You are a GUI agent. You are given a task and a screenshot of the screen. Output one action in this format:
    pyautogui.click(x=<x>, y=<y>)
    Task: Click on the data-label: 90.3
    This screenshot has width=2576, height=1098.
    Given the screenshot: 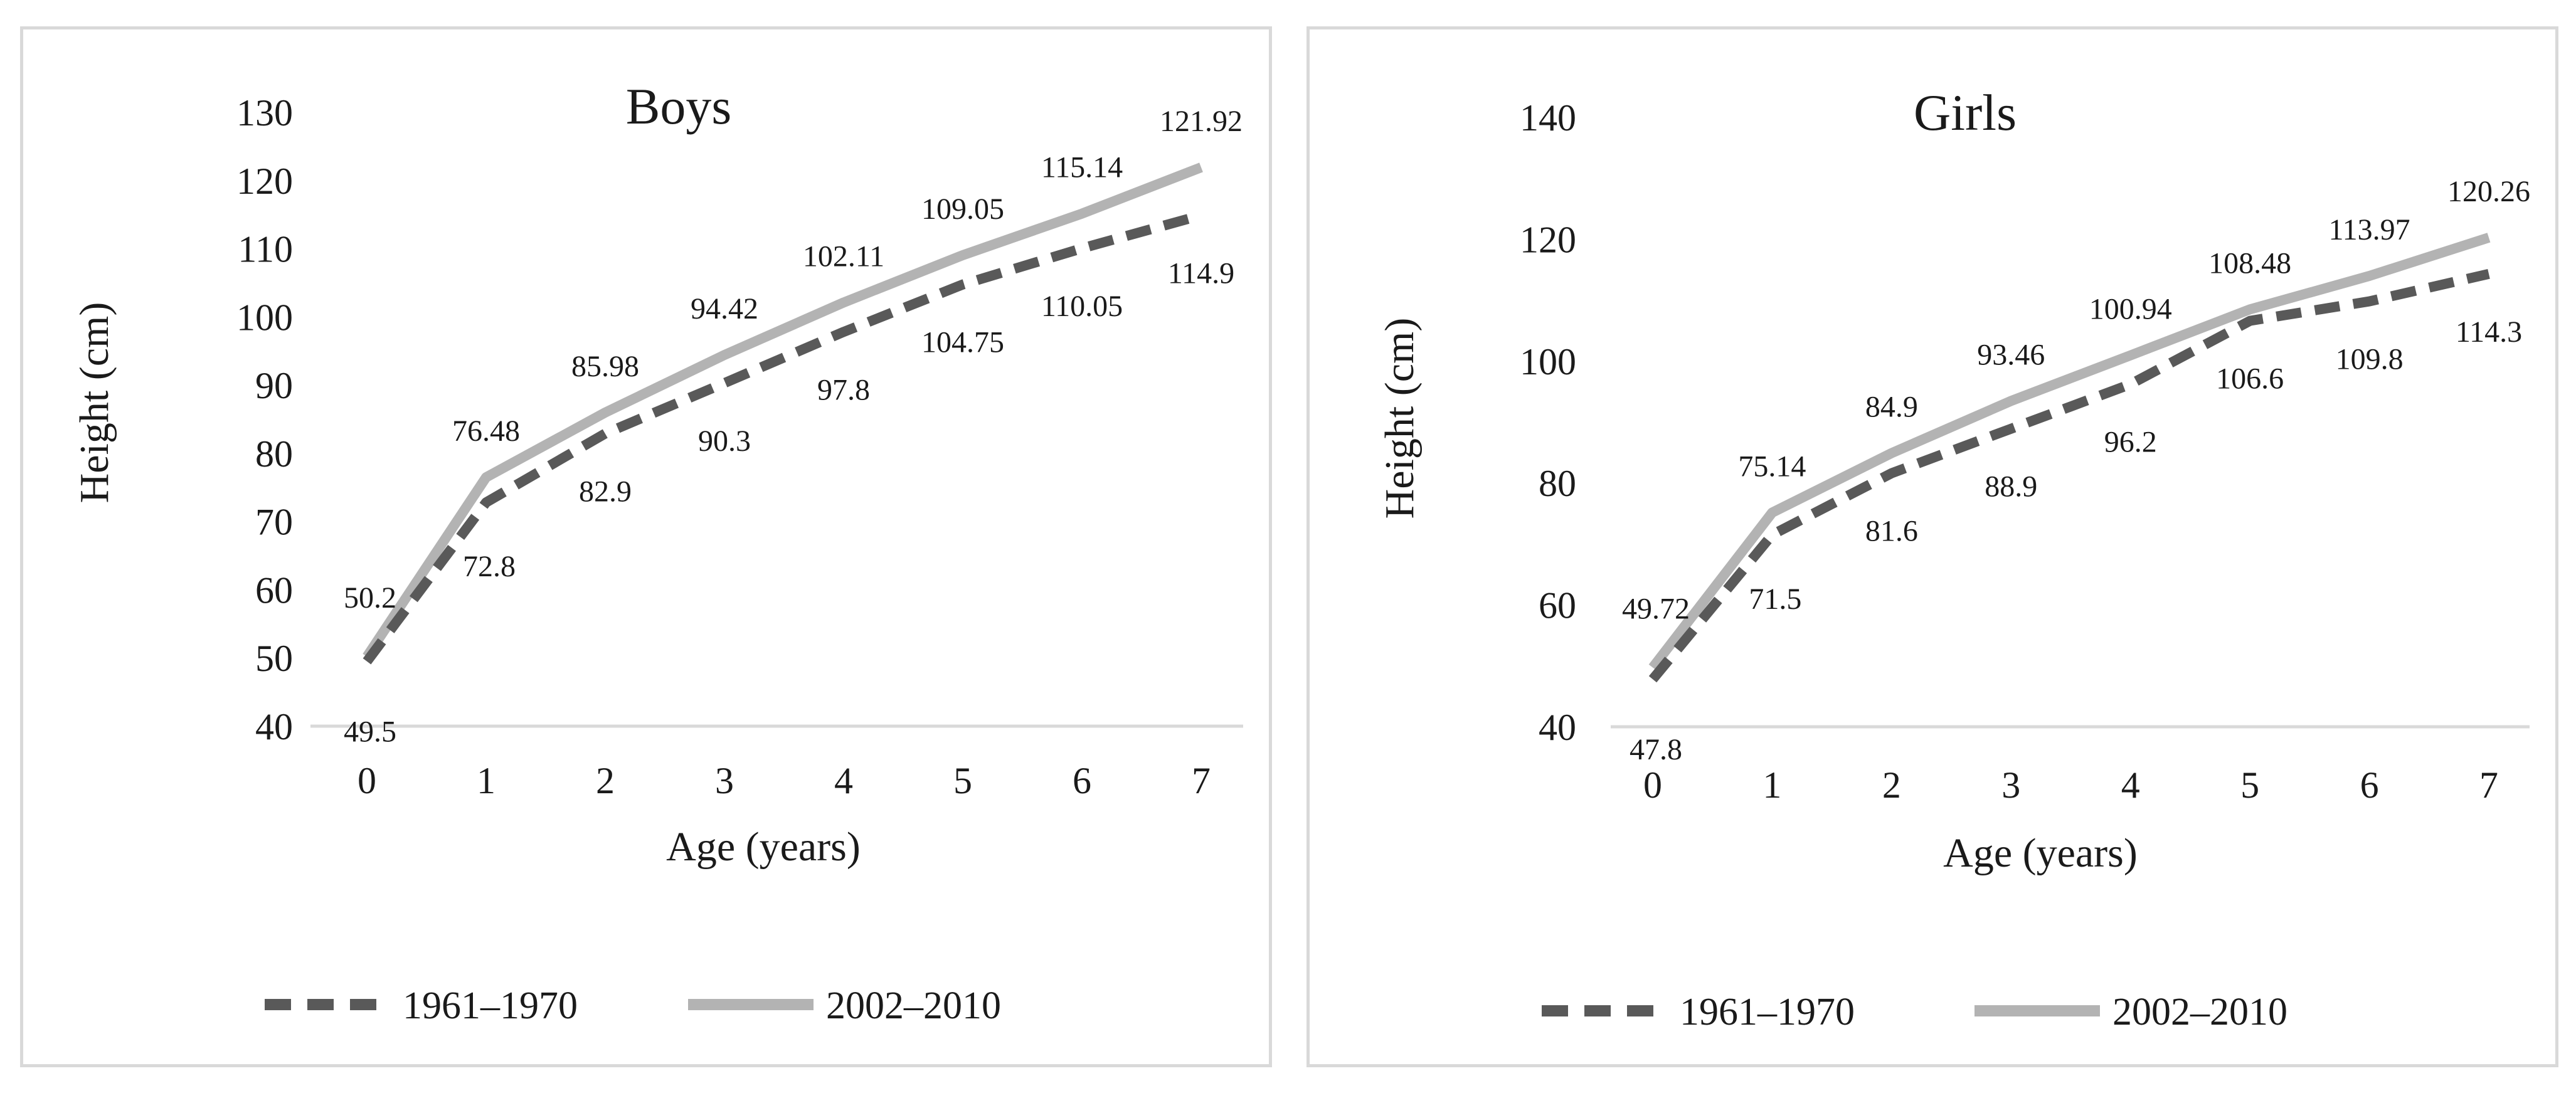 What is the action you would take?
    pyautogui.click(x=724, y=442)
    